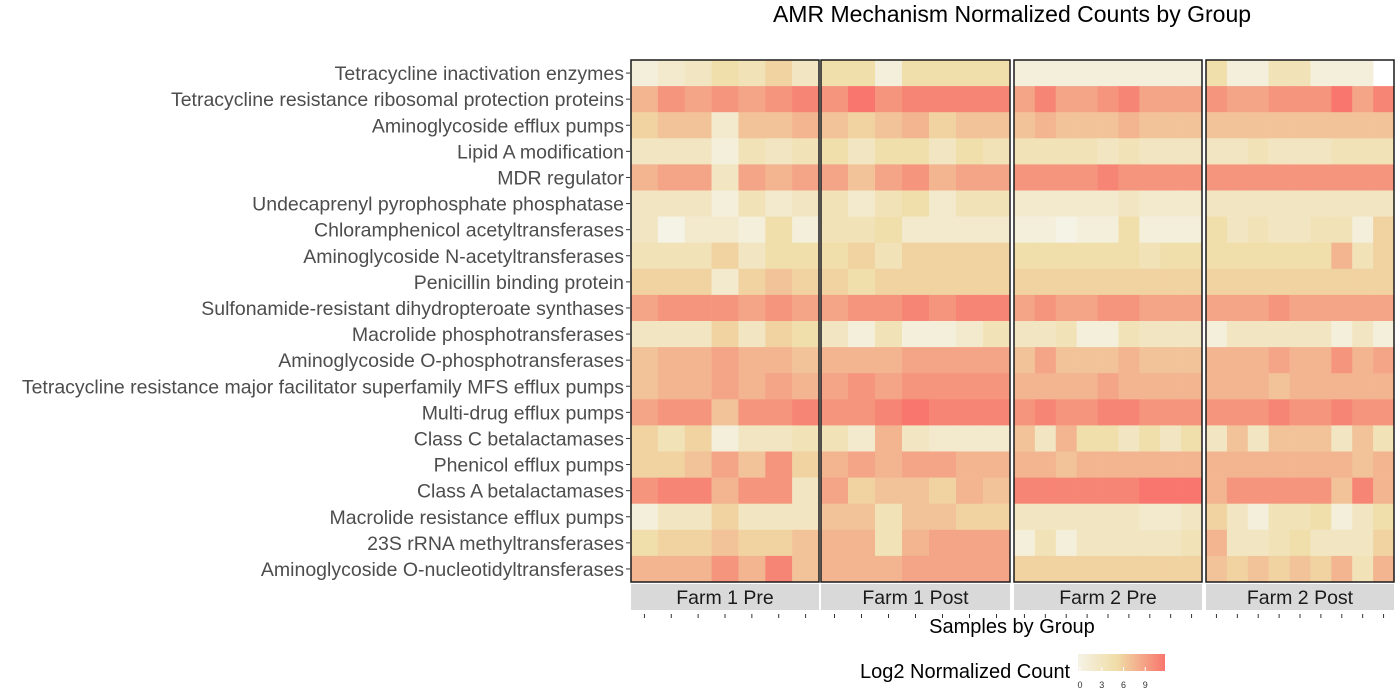  What do you see at coordinates (498, 126) in the screenshot?
I see `row-label: Aminoglycoside efflux pumps` at bounding box center [498, 126].